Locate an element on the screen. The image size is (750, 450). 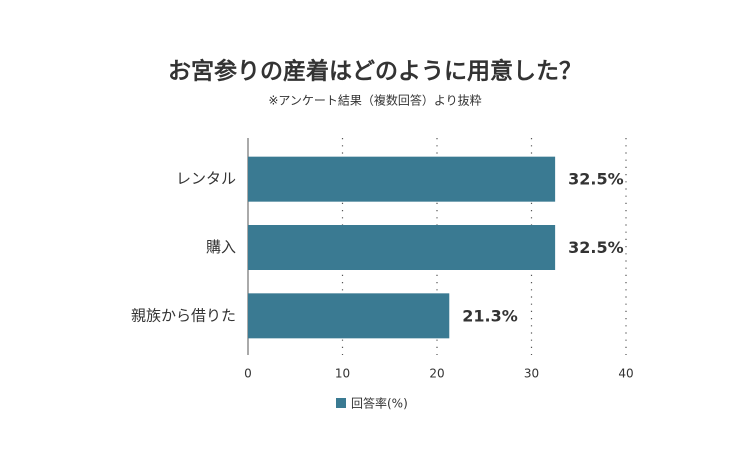
y-tick-label: 購入 is located at coordinates (221, 247).